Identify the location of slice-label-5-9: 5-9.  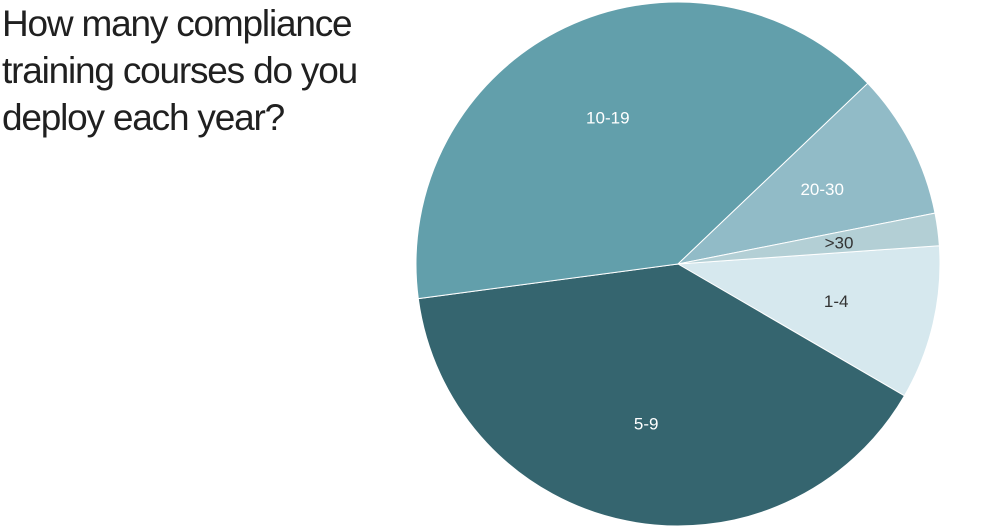
(646, 423).